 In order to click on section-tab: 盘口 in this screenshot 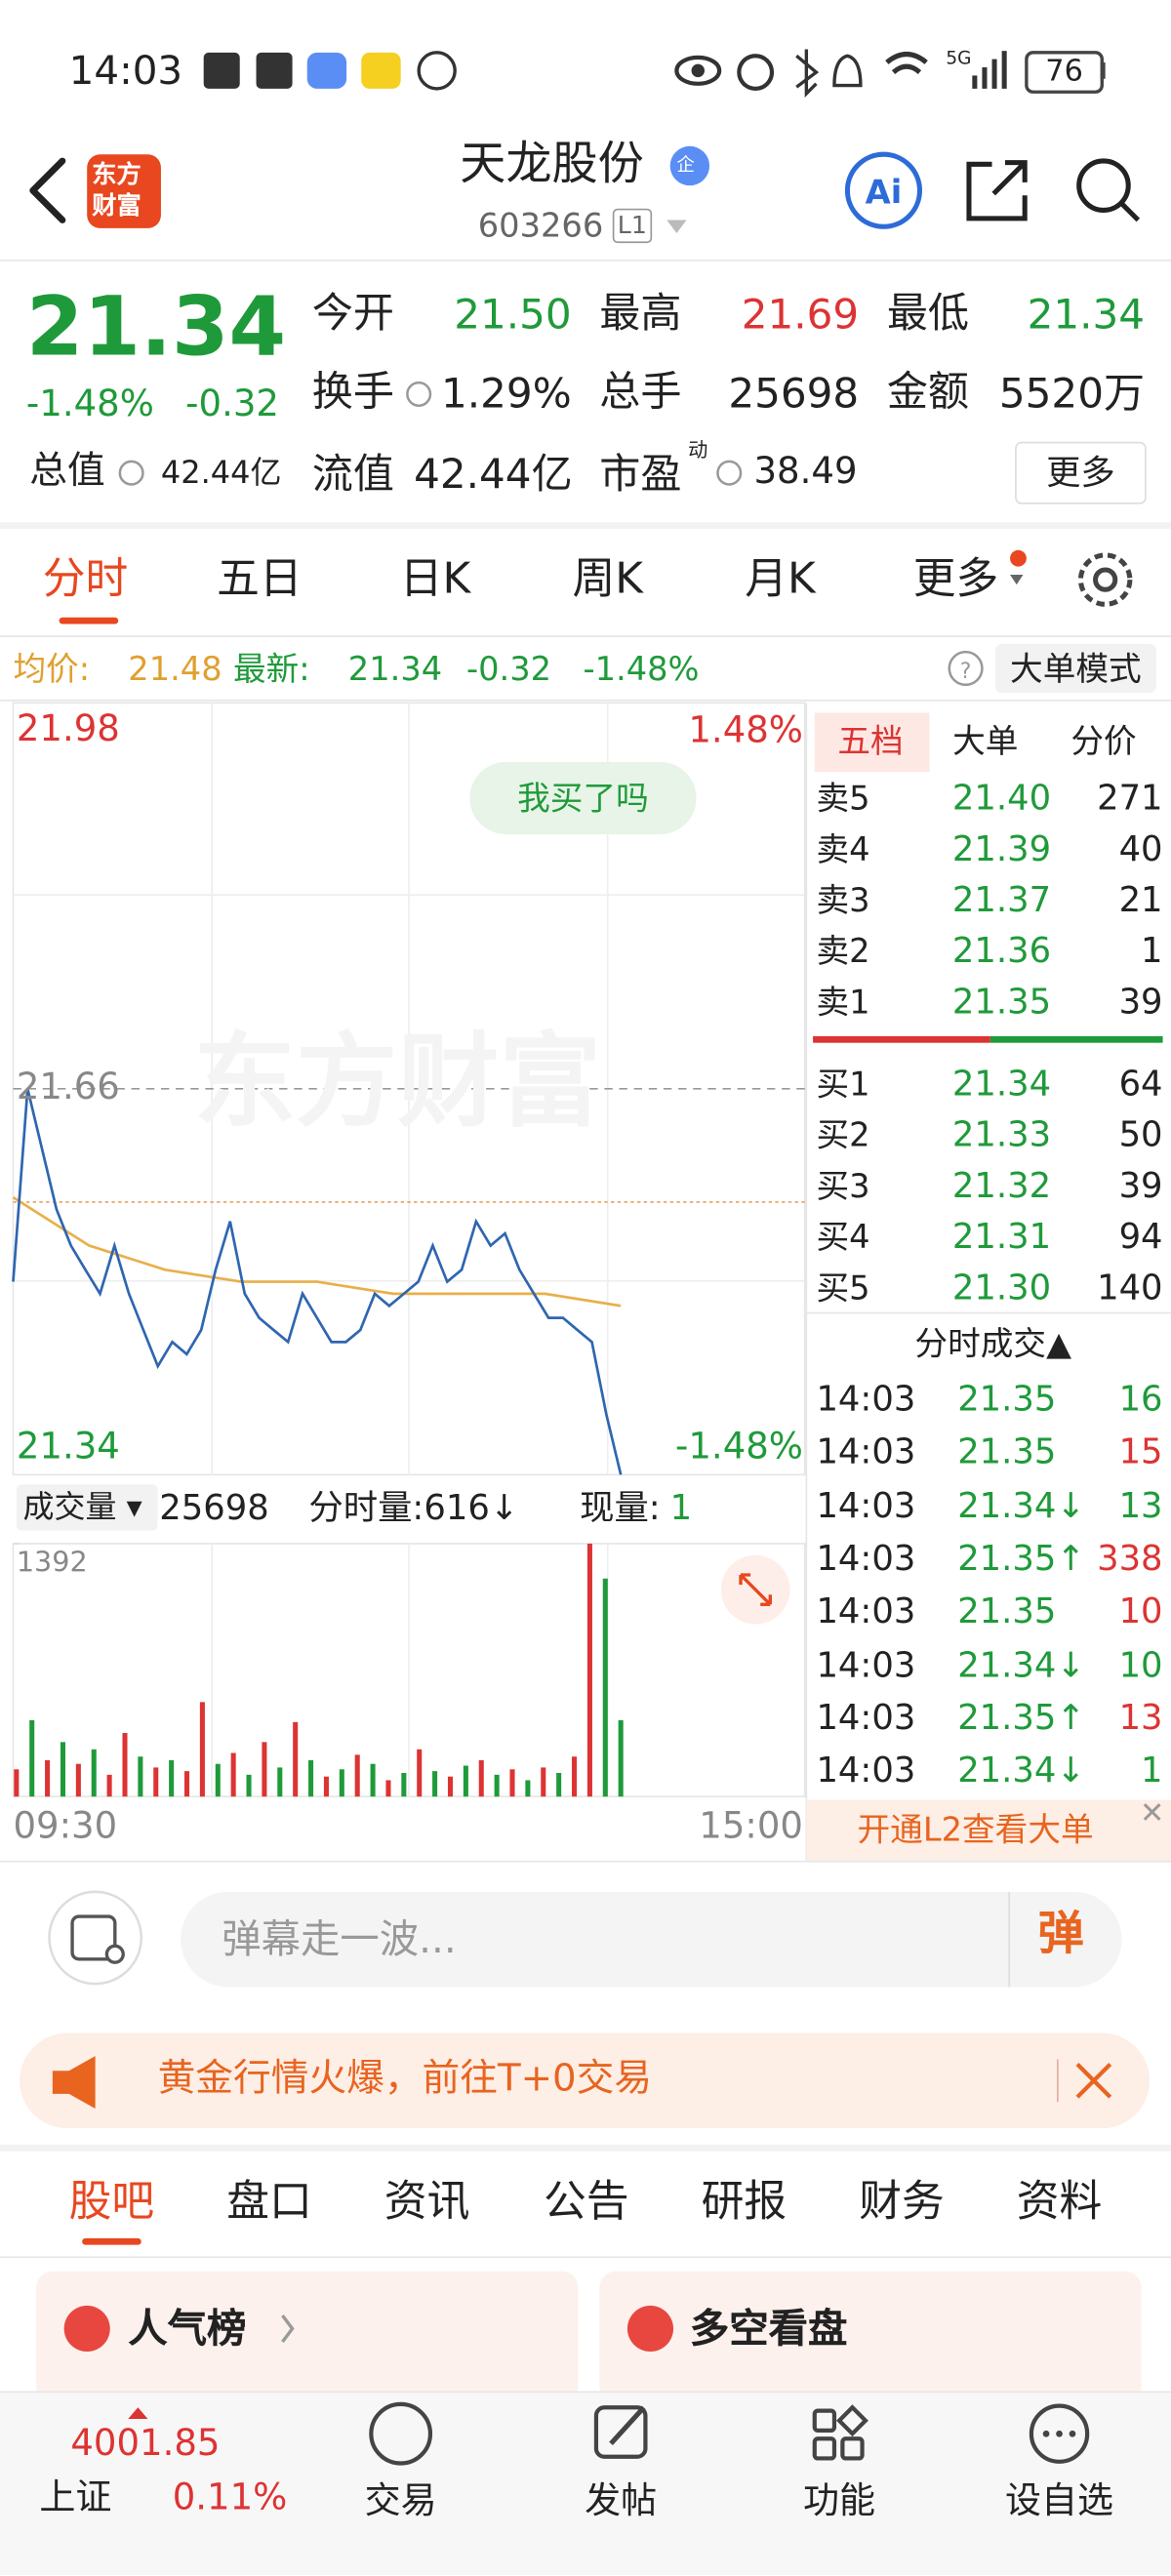, I will do `click(269, 2202)`.